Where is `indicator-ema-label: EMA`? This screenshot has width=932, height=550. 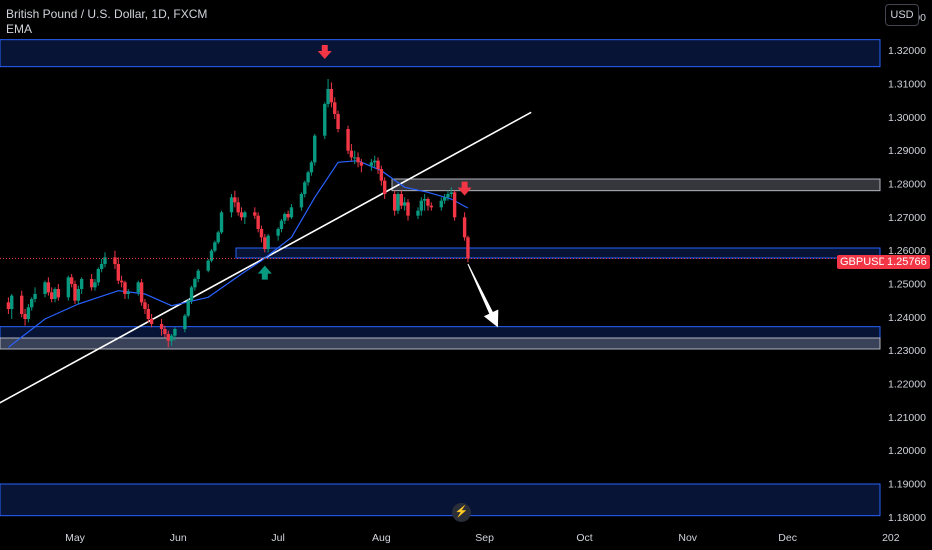 indicator-ema-label: EMA is located at coordinates (19, 29).